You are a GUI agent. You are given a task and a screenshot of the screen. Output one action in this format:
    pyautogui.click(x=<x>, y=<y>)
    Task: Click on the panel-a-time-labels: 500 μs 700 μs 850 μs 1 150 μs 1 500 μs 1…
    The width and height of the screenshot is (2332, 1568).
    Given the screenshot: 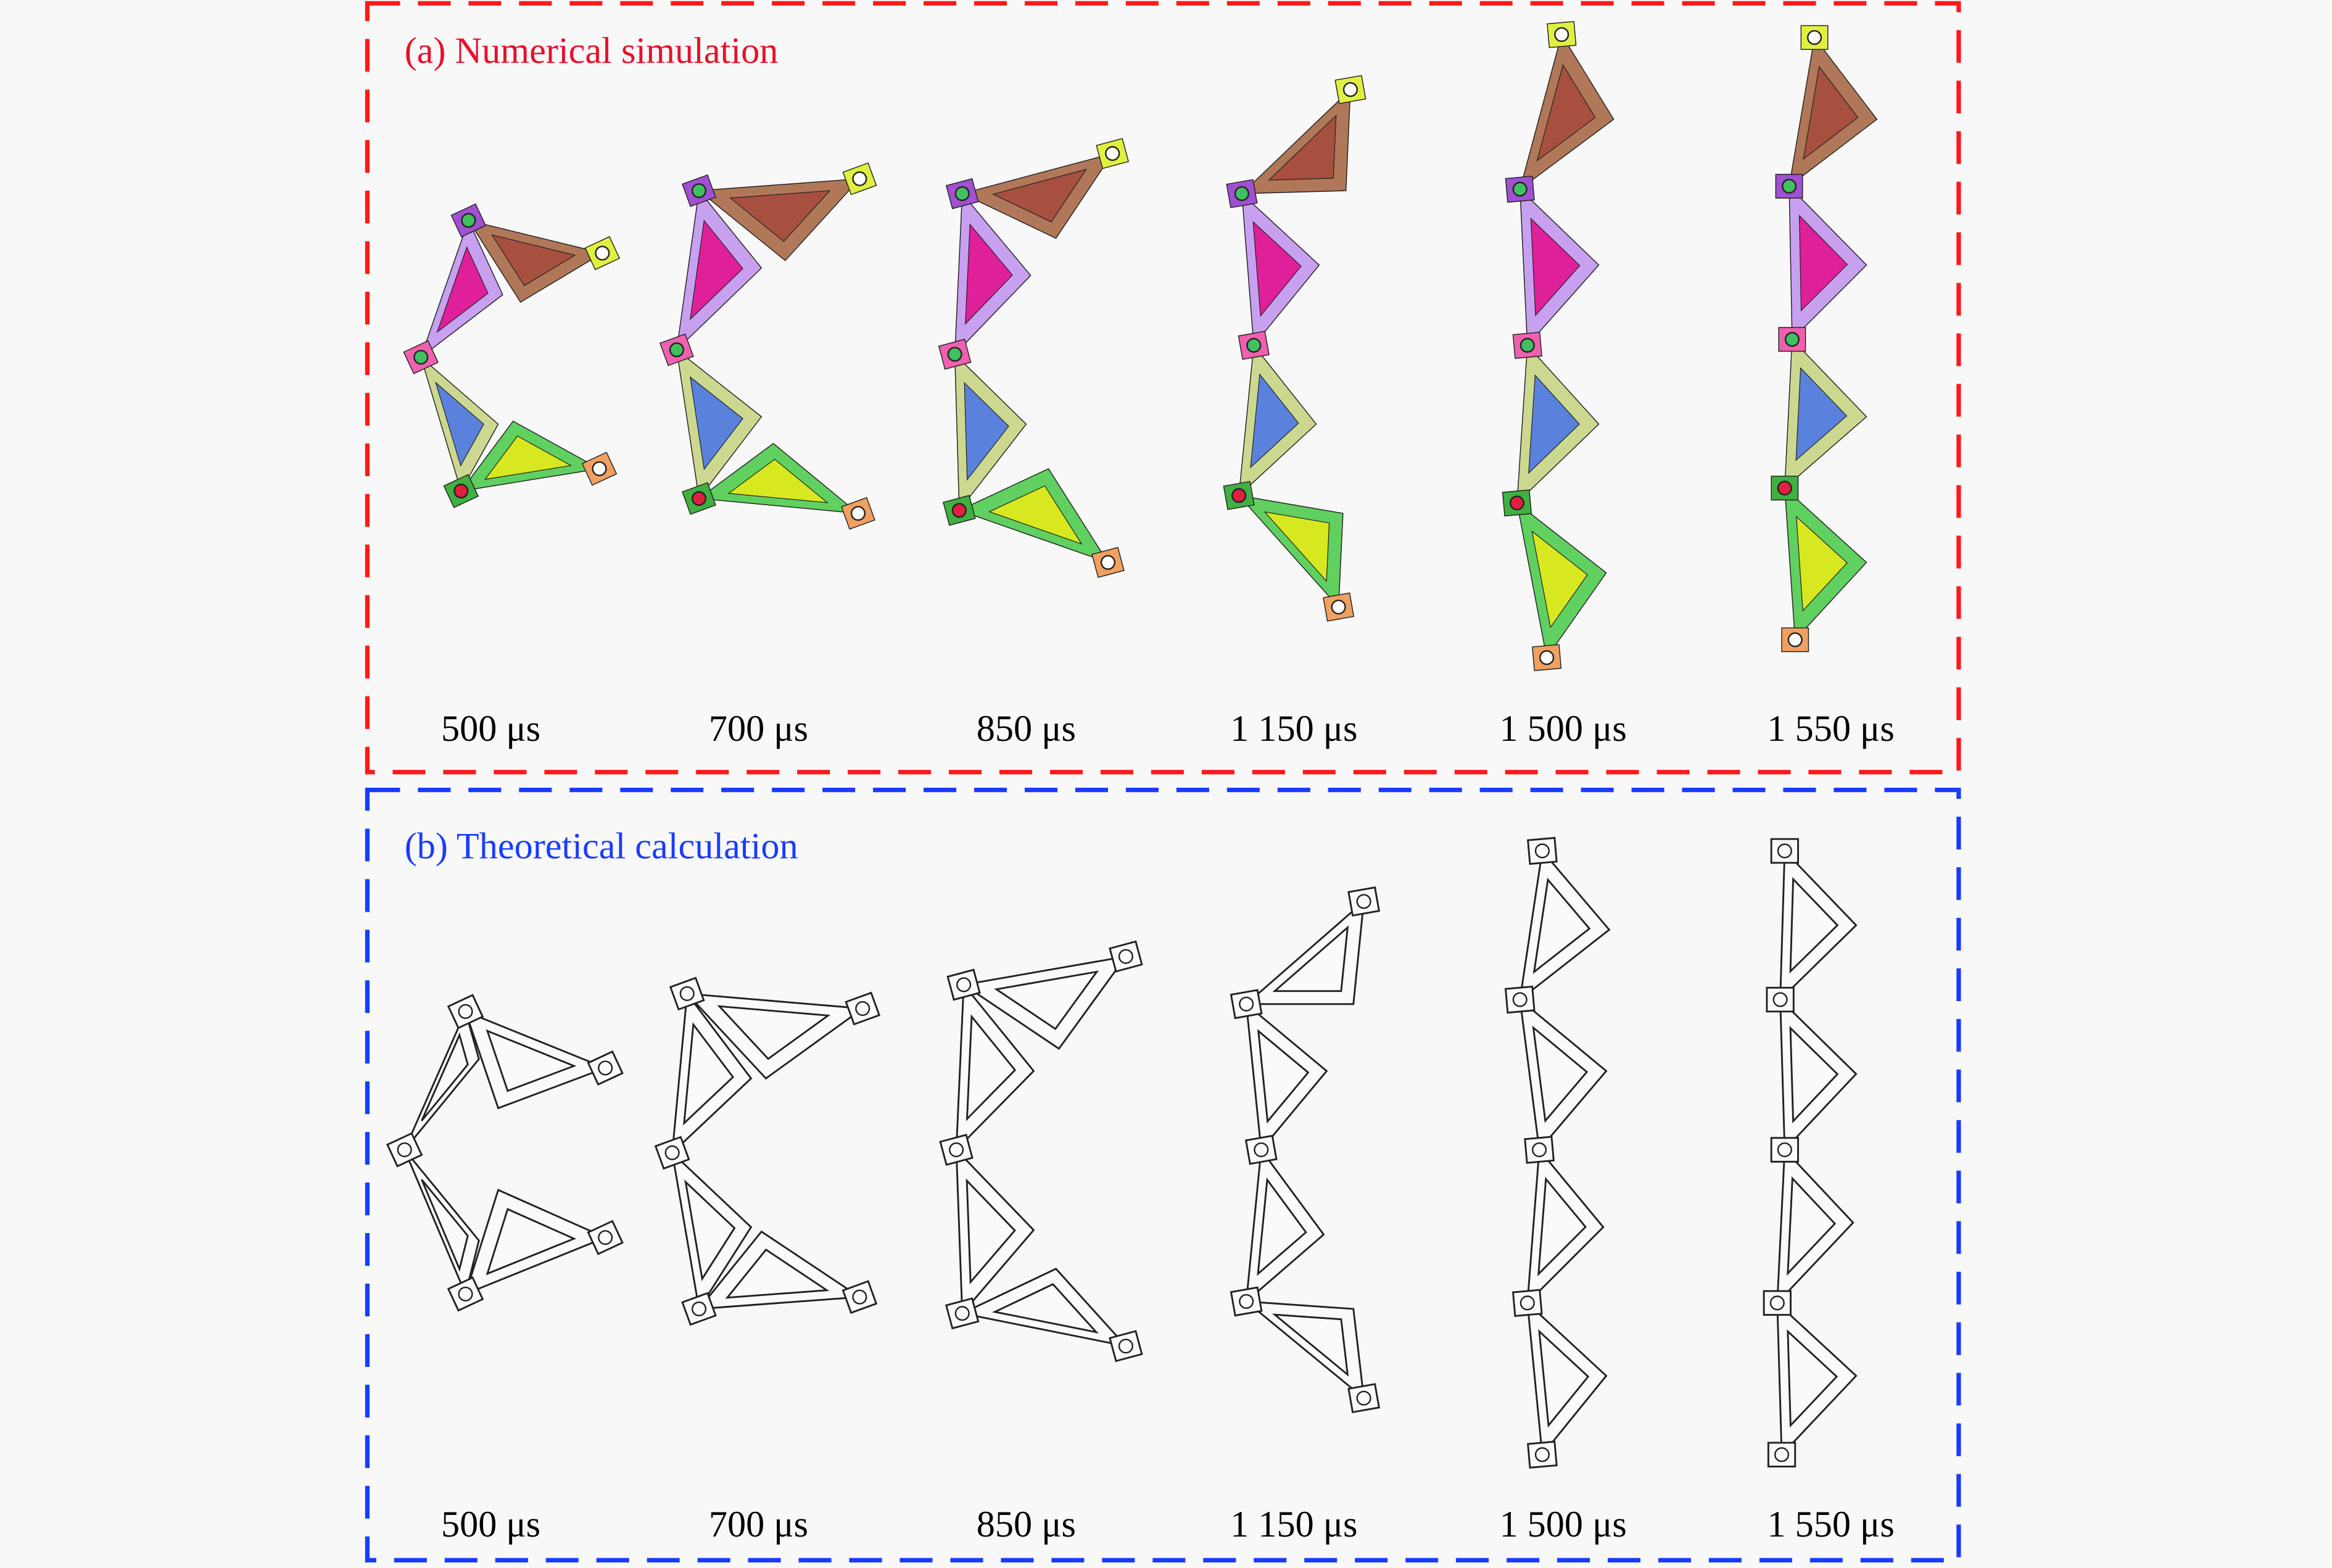 What is the action you would take?
    pyautogui.click(x=1168, y=728)
    